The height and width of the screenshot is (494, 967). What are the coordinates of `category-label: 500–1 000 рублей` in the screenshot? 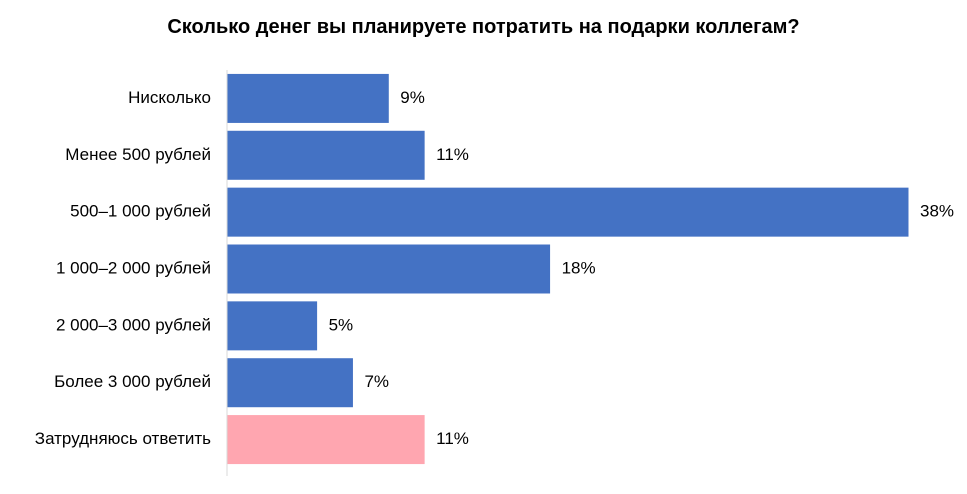 It's located at (140, 211).